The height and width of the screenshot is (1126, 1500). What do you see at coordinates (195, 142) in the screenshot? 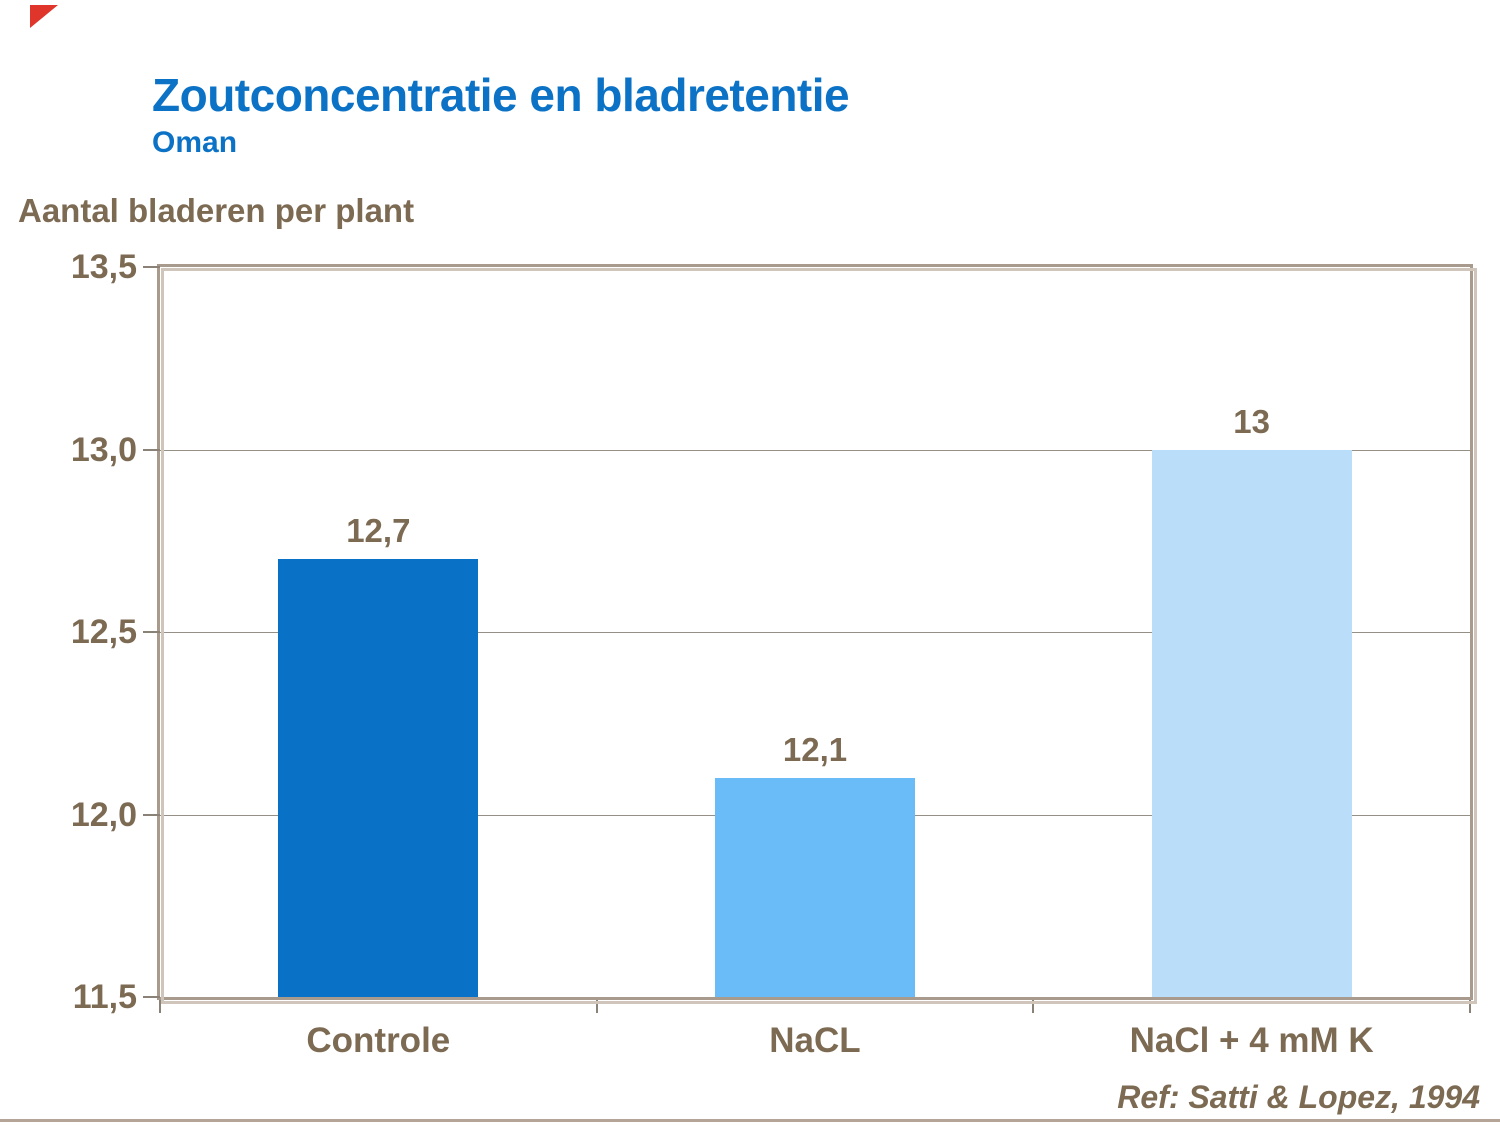
I see `page-subtitle: Oman` at bounding box center [195, 142].